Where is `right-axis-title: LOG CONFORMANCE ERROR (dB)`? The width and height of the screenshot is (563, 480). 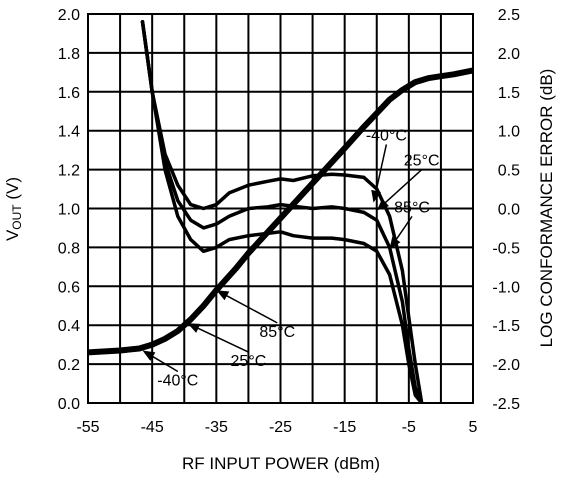 right-axis-title: LOG CONFORMANCE ERROR (dB) is located at coordinates (546, 208).